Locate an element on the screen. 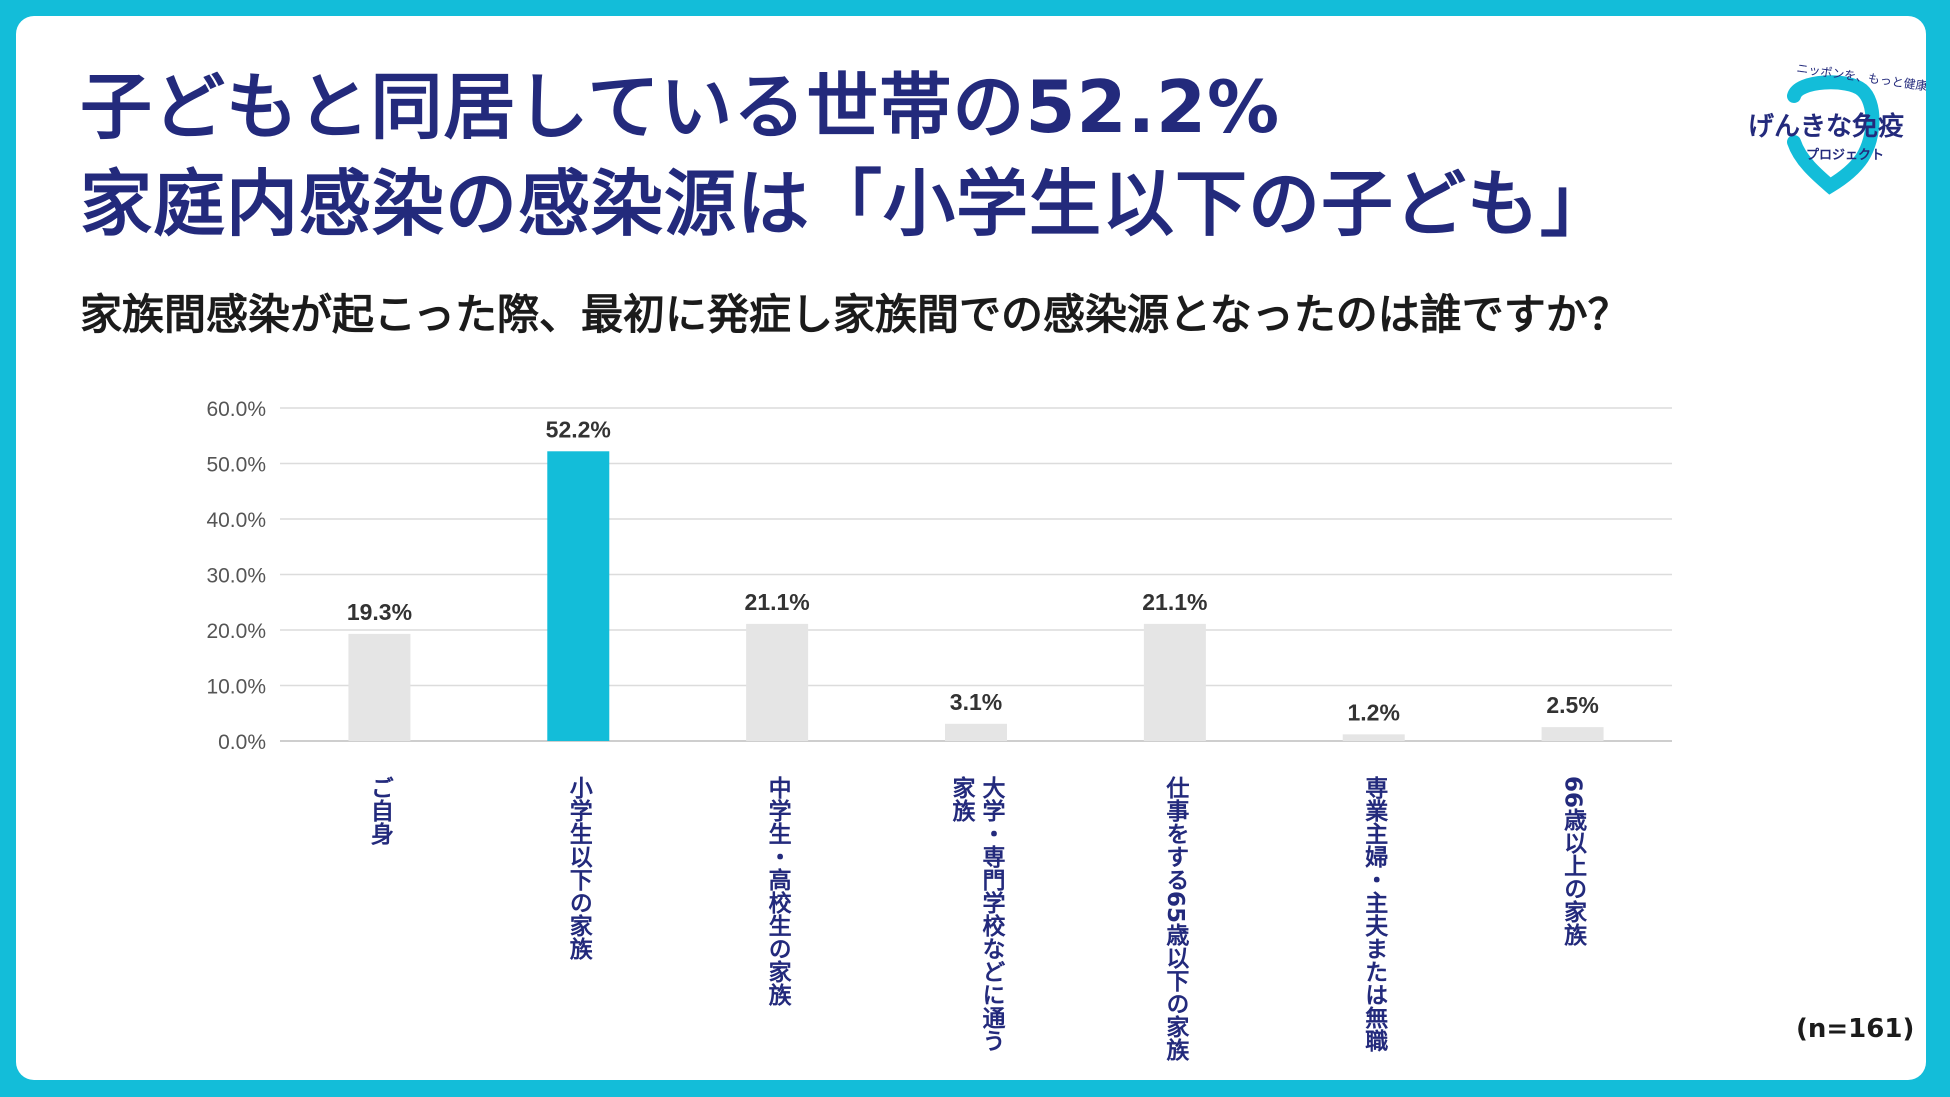  shield-logo-icon is located at coordinates (1833, 135).